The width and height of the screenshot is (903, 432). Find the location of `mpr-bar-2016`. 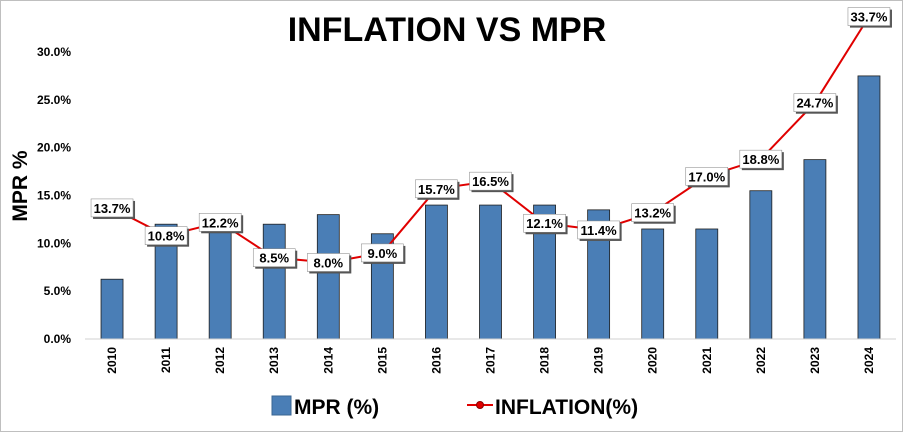

mpr-bar-2016 is located at coordinates (436, 272).